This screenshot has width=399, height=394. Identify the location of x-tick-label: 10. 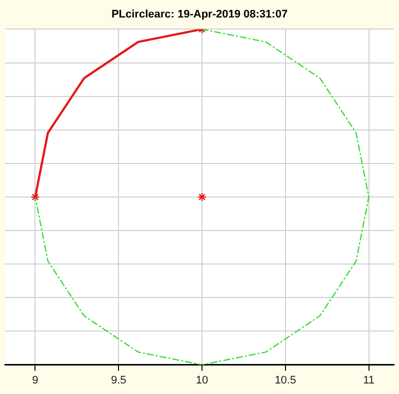
(202, 380).